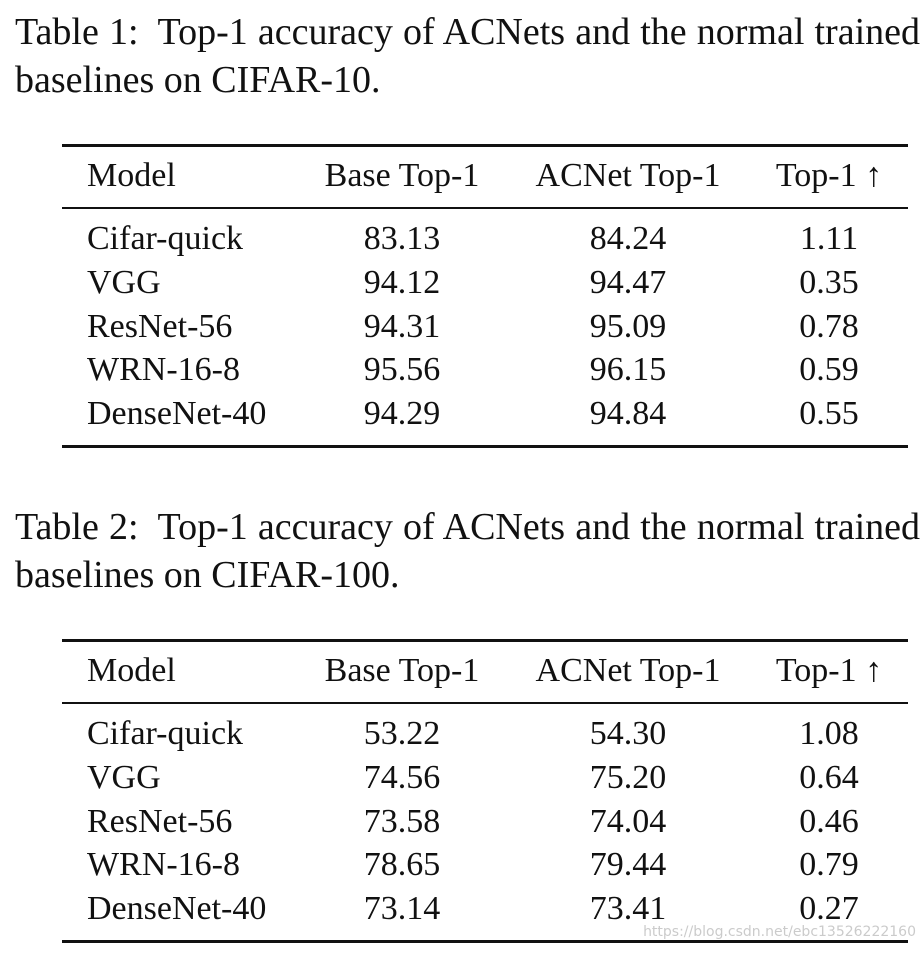 This screenshot has width=924, height=954. I want to click on table-cell: 53.22, so click(402, 733).